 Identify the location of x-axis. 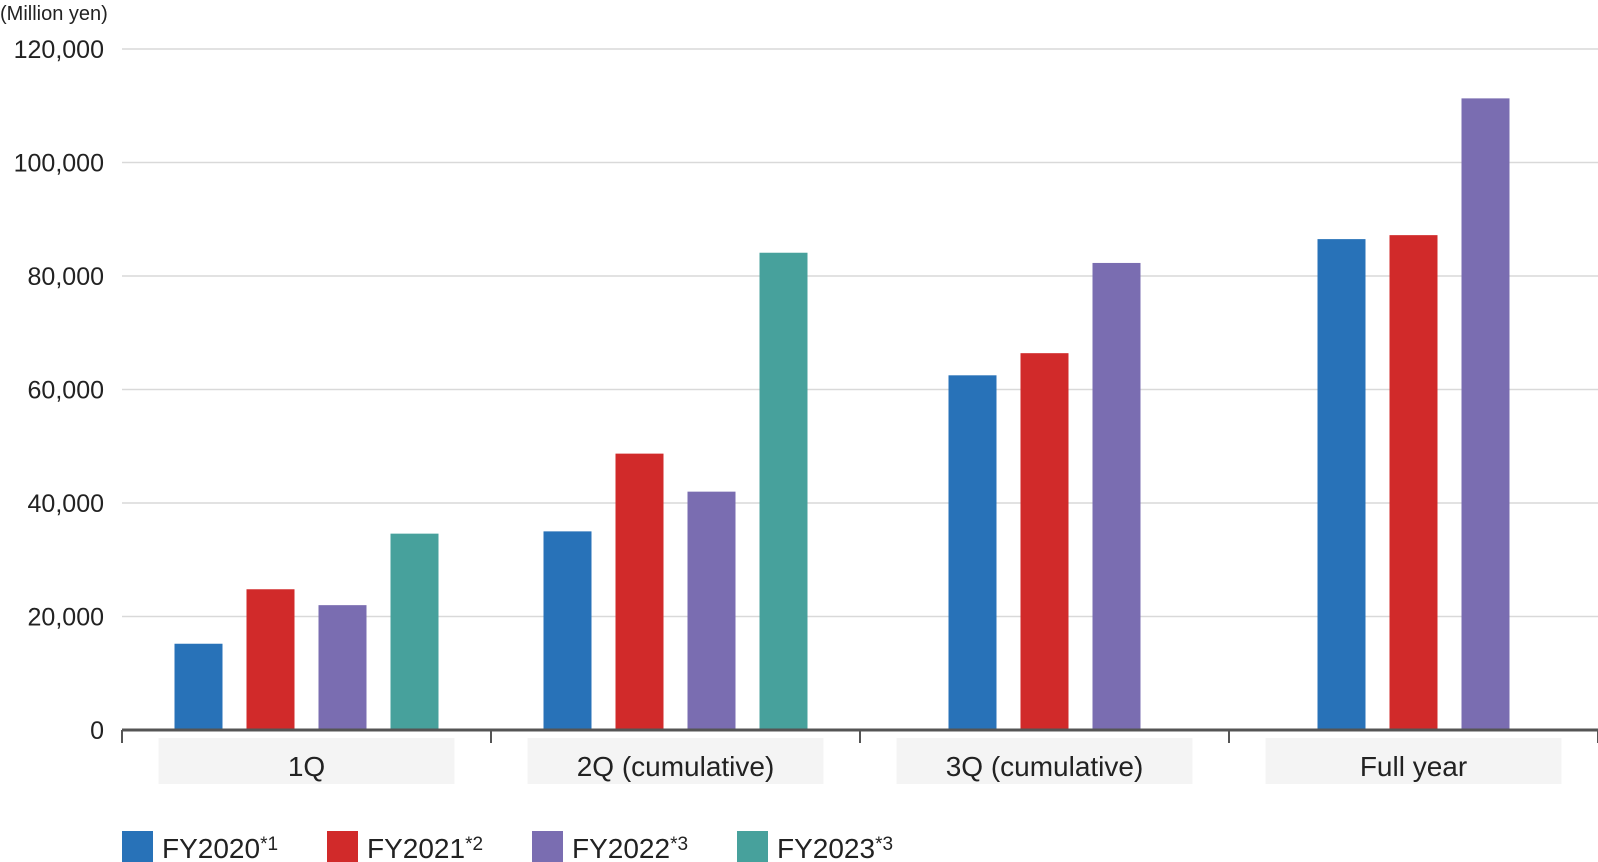
(859, 735).